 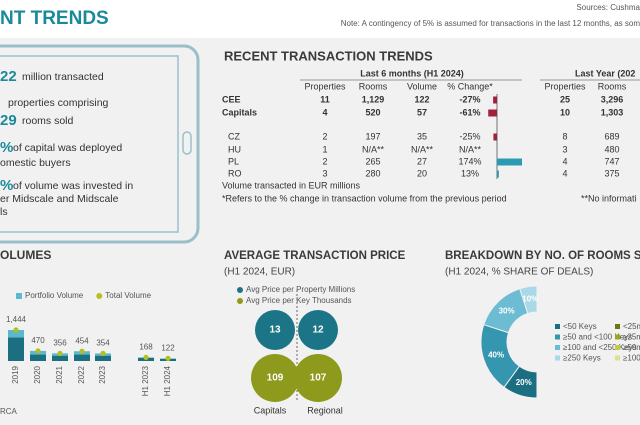 I want to click on slice-label: 20%, so click(x=524, y=382).